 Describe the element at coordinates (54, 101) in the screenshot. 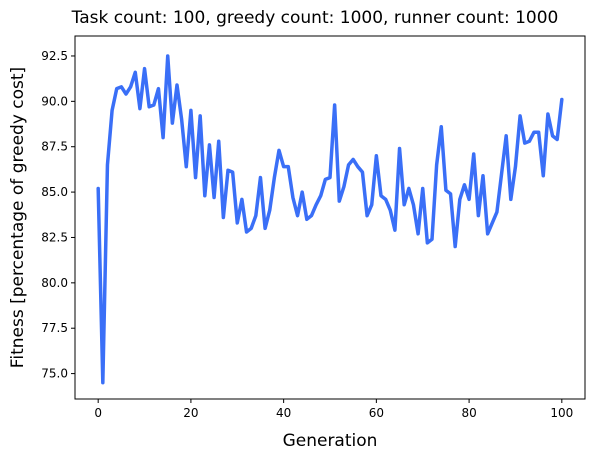

I see `y-tick-label: 90.0` at that location.